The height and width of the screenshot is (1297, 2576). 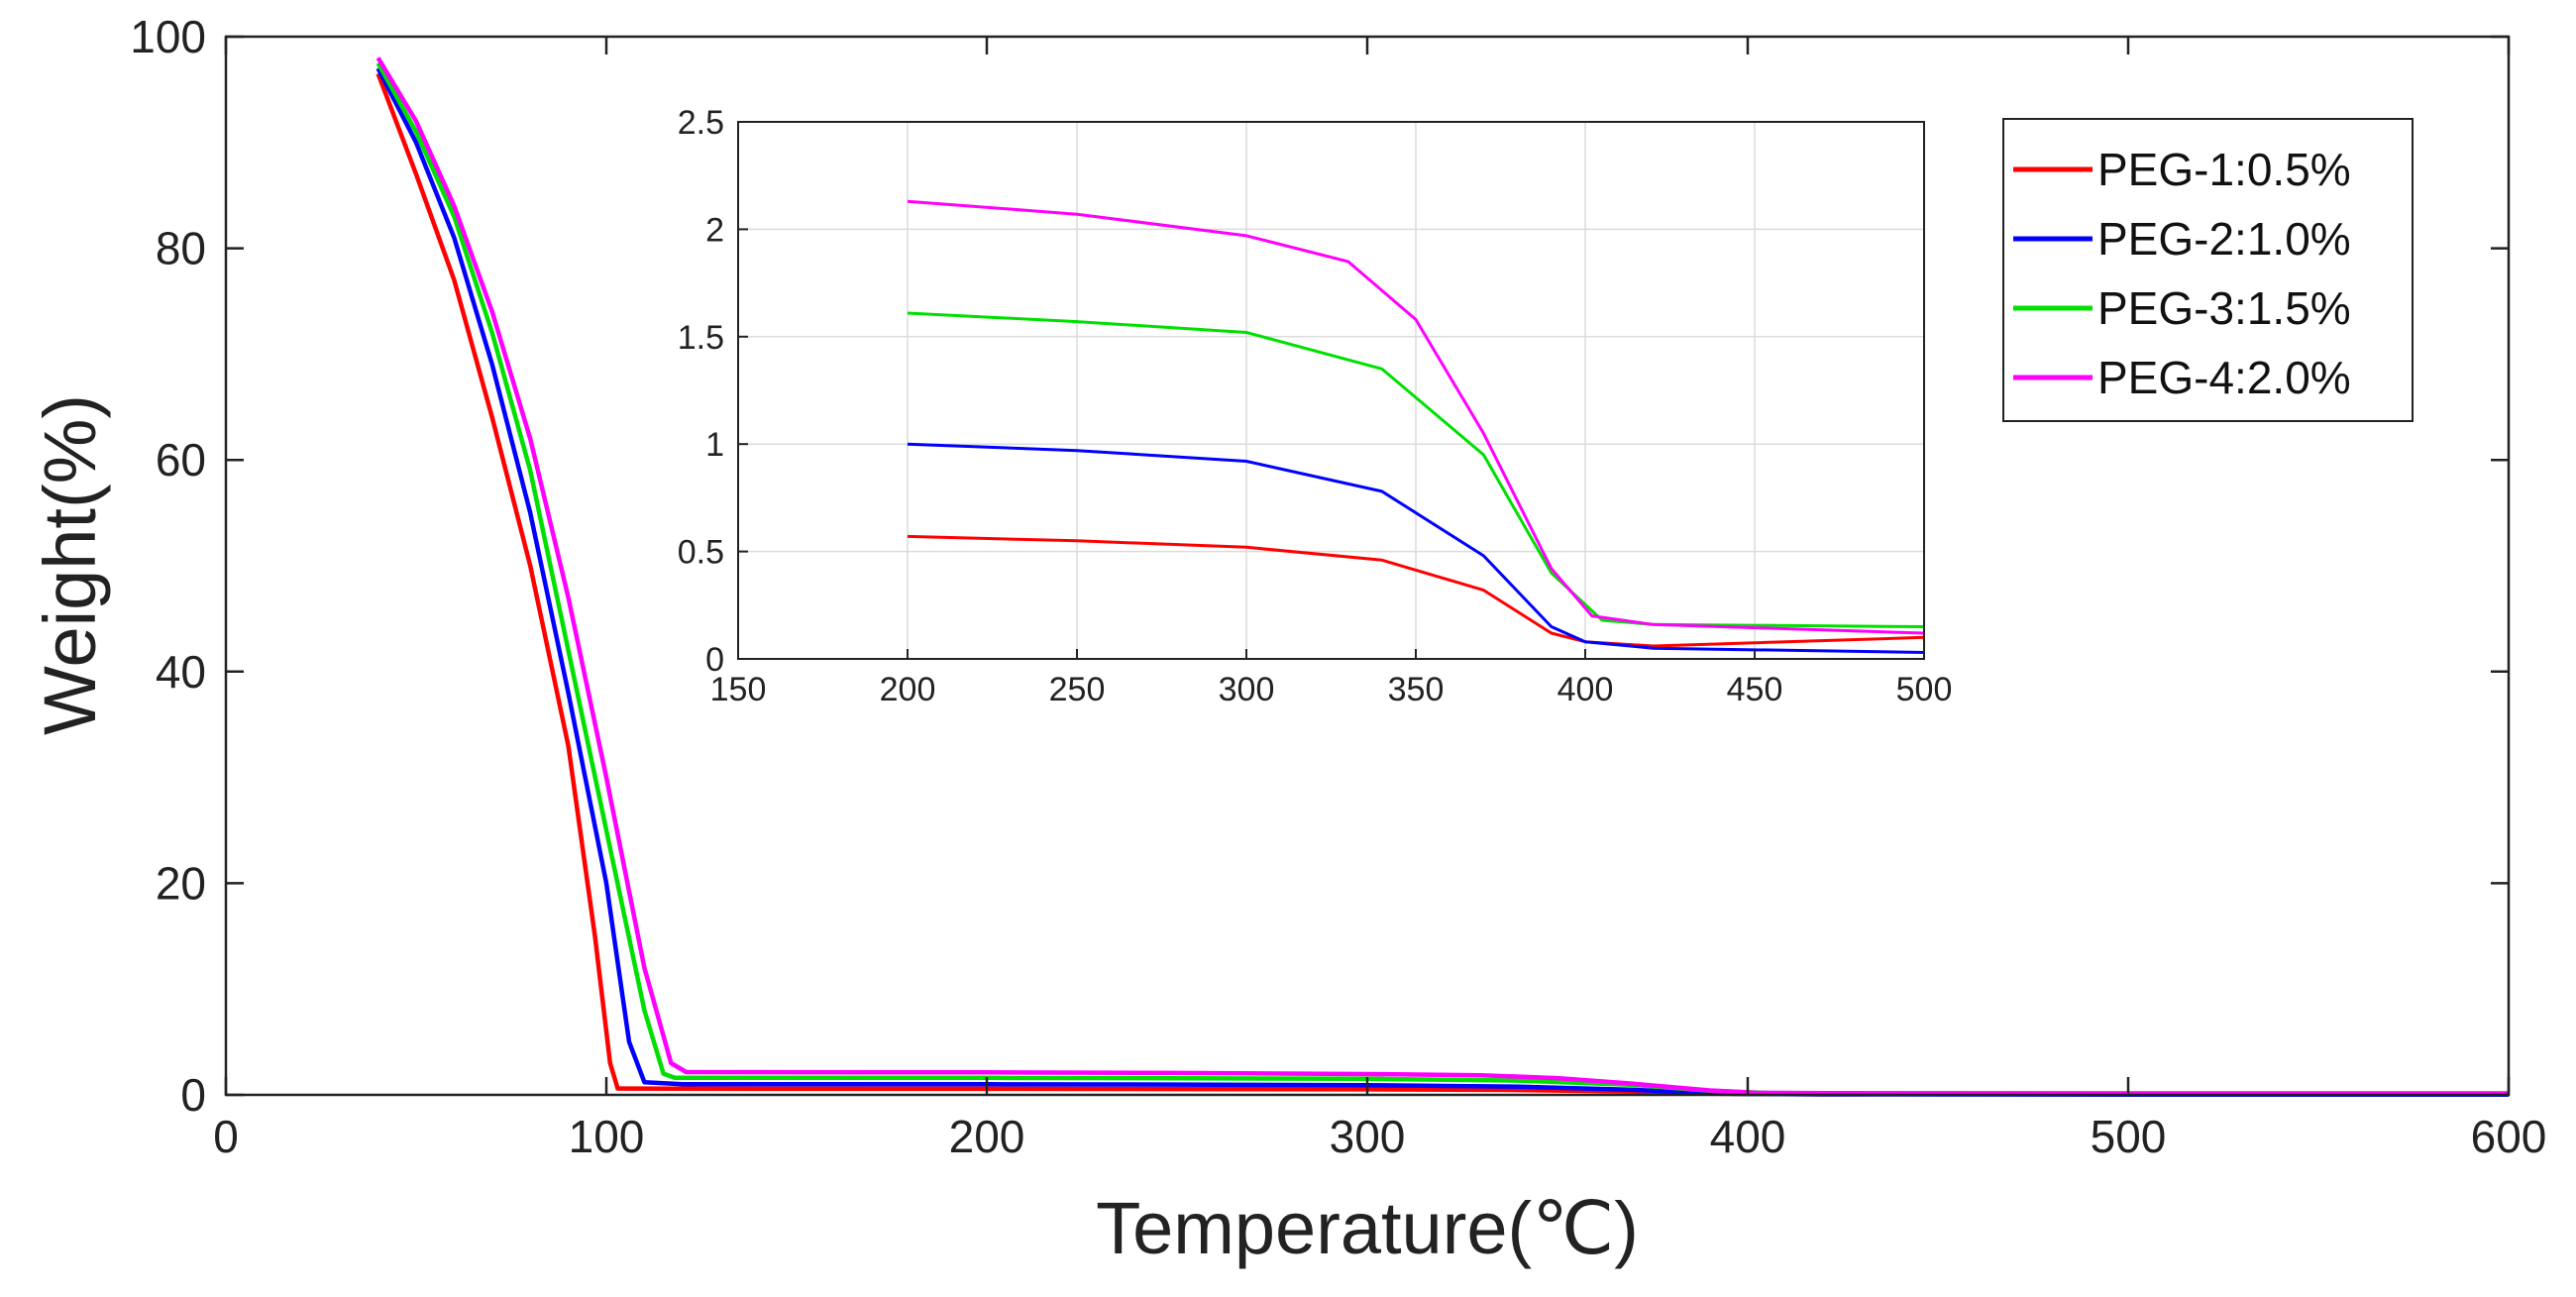 What do you see at coordinates (226, 1136) in the screenshot?
I see `x-tick-label: 0` at bounding box center [226, 1136].